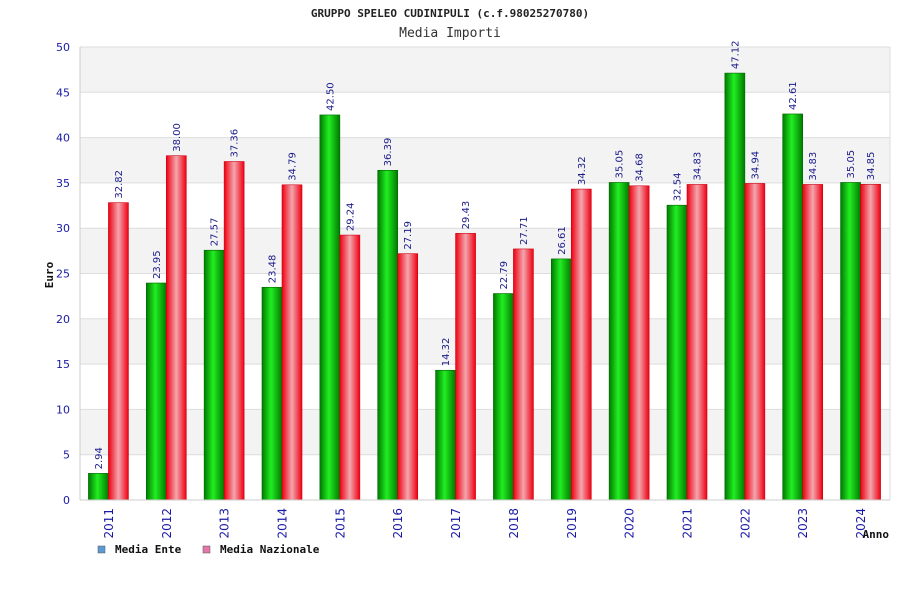 The width and height of the screenshot is (900, 600). I want to click on data-label: 29.43, so click(466, 215).